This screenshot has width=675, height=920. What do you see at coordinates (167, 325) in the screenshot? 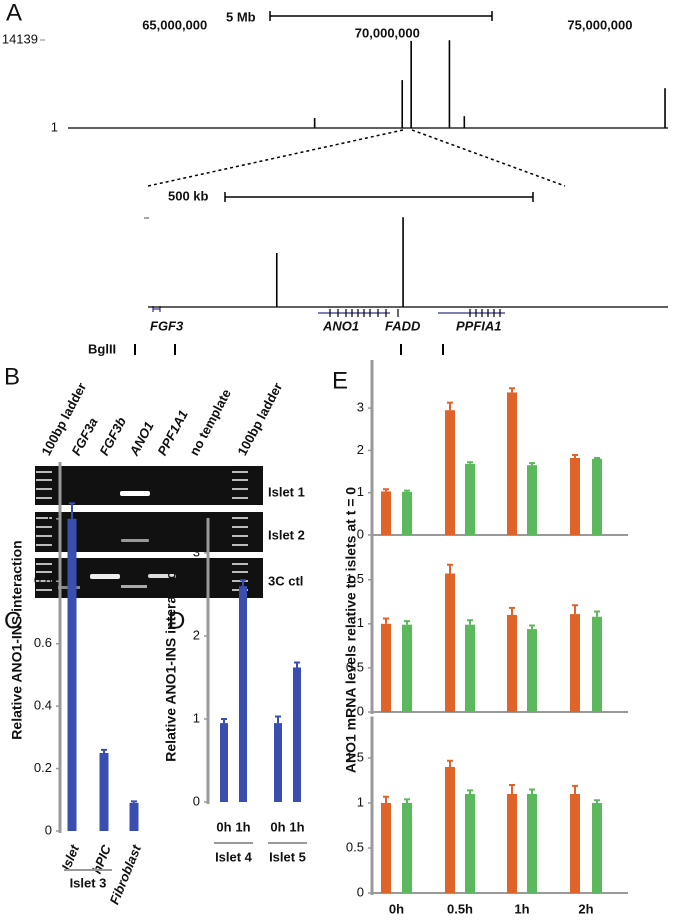
I see `gene-label: FGF3` at bounding box center [167, 325].